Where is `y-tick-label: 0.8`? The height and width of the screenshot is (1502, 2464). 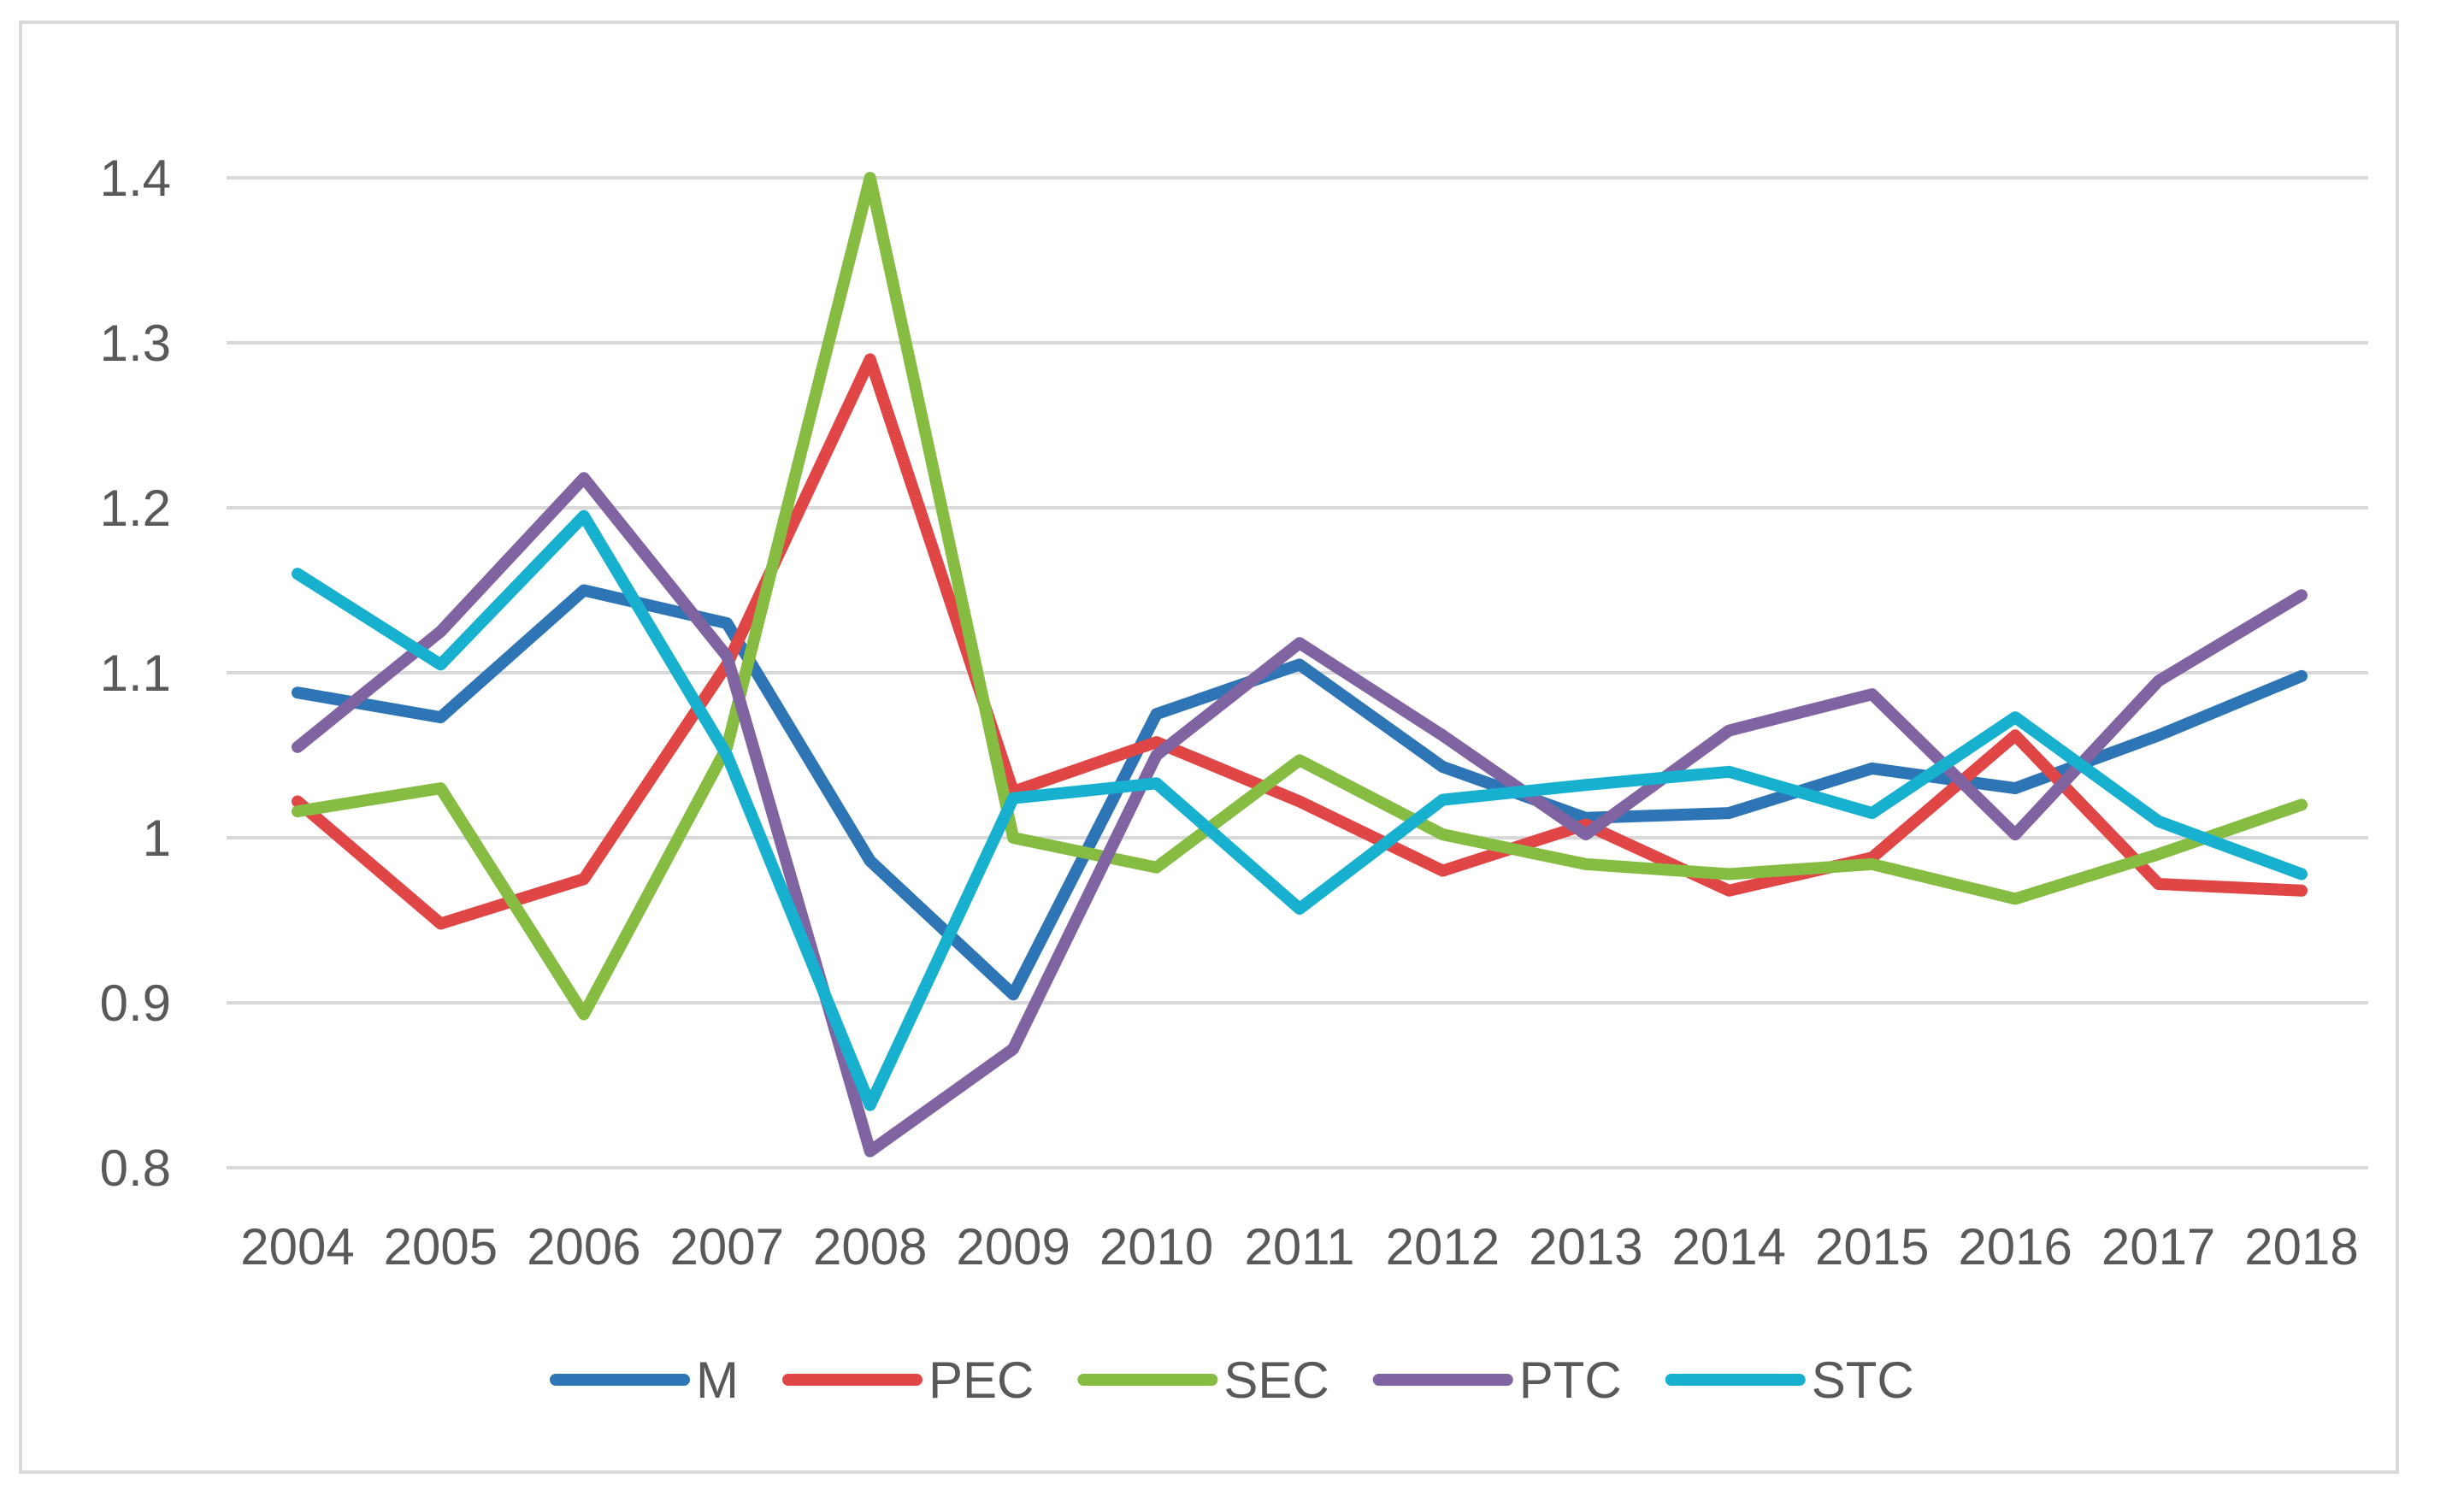 y-tick-label: 0.8 is located at coordinates (135, 1168).